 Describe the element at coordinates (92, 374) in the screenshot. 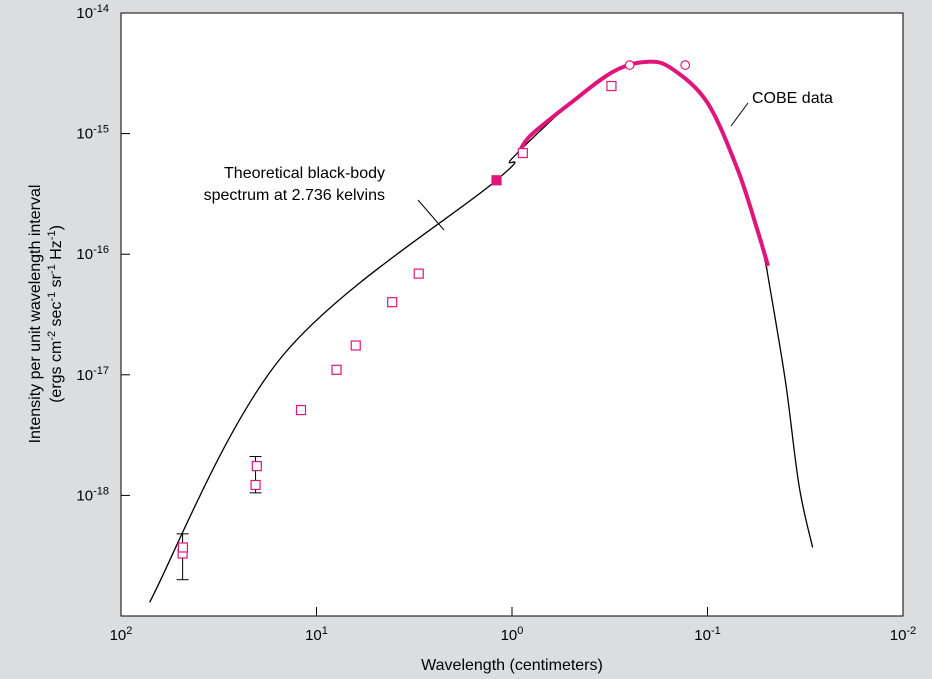

I see `y-tick-label: 10-17` at that location.